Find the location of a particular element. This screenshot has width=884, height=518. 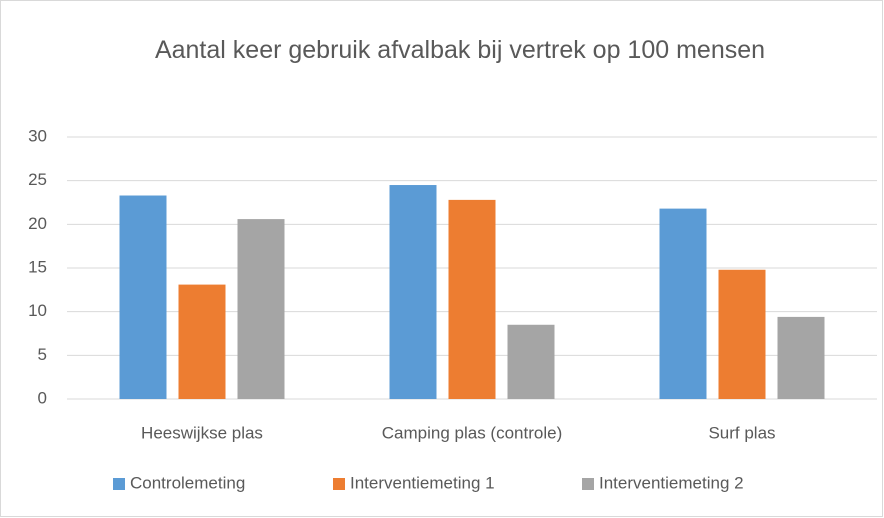

x-tick-label: Camping plas (controle) is located at coordinates (472, 432).